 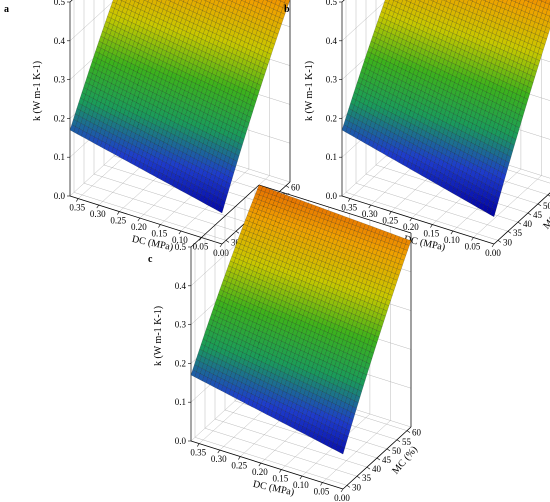 I want to click on y-tick-label: 35, so click(x=518, y=233).